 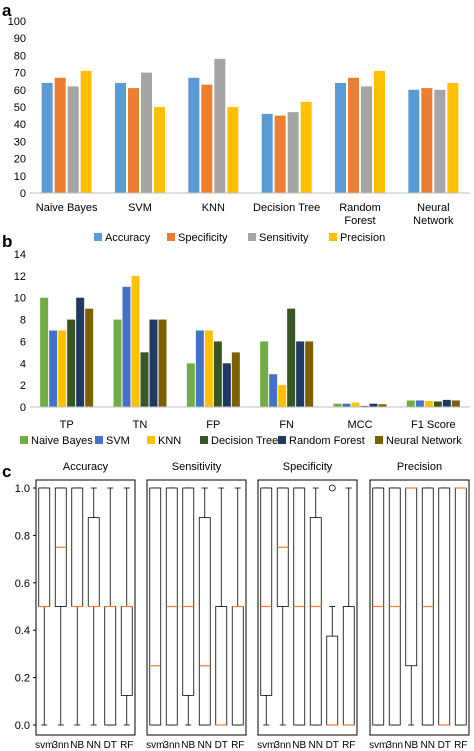 I want to click on bar-sensitivity, so click(x=293, y=152).